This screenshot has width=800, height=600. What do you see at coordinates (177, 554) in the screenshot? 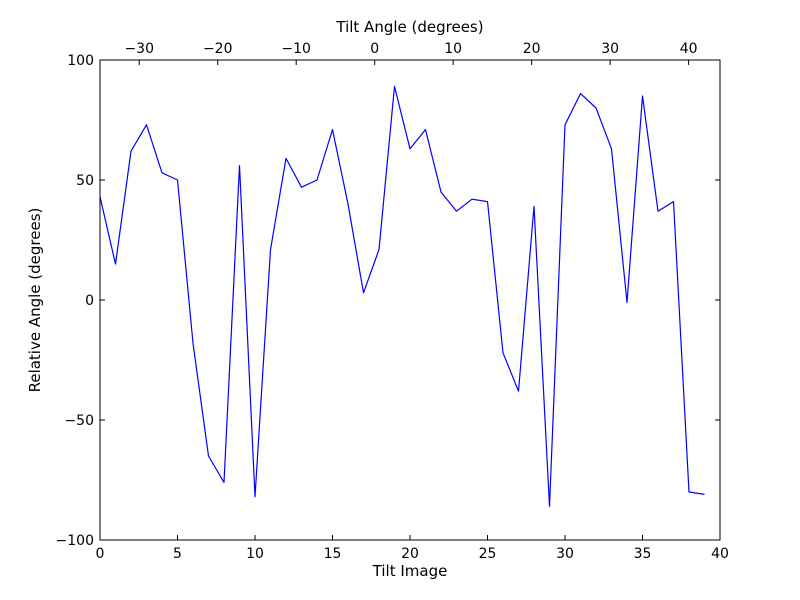
I see `x-tick-label: 5` at bounding box center [177, 554].